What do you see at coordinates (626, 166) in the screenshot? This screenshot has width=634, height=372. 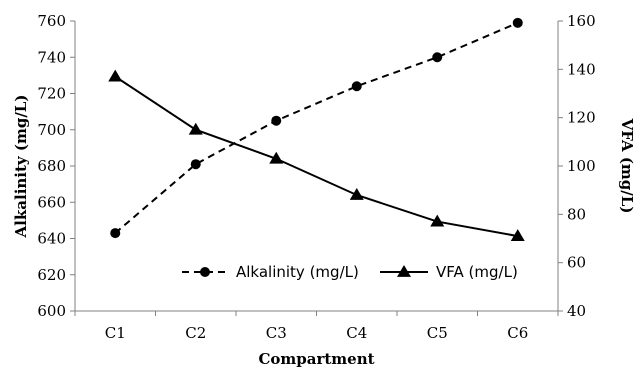 I see `y-axis-title-right: VFA (mg/L)` at bounding box center [626, 166].